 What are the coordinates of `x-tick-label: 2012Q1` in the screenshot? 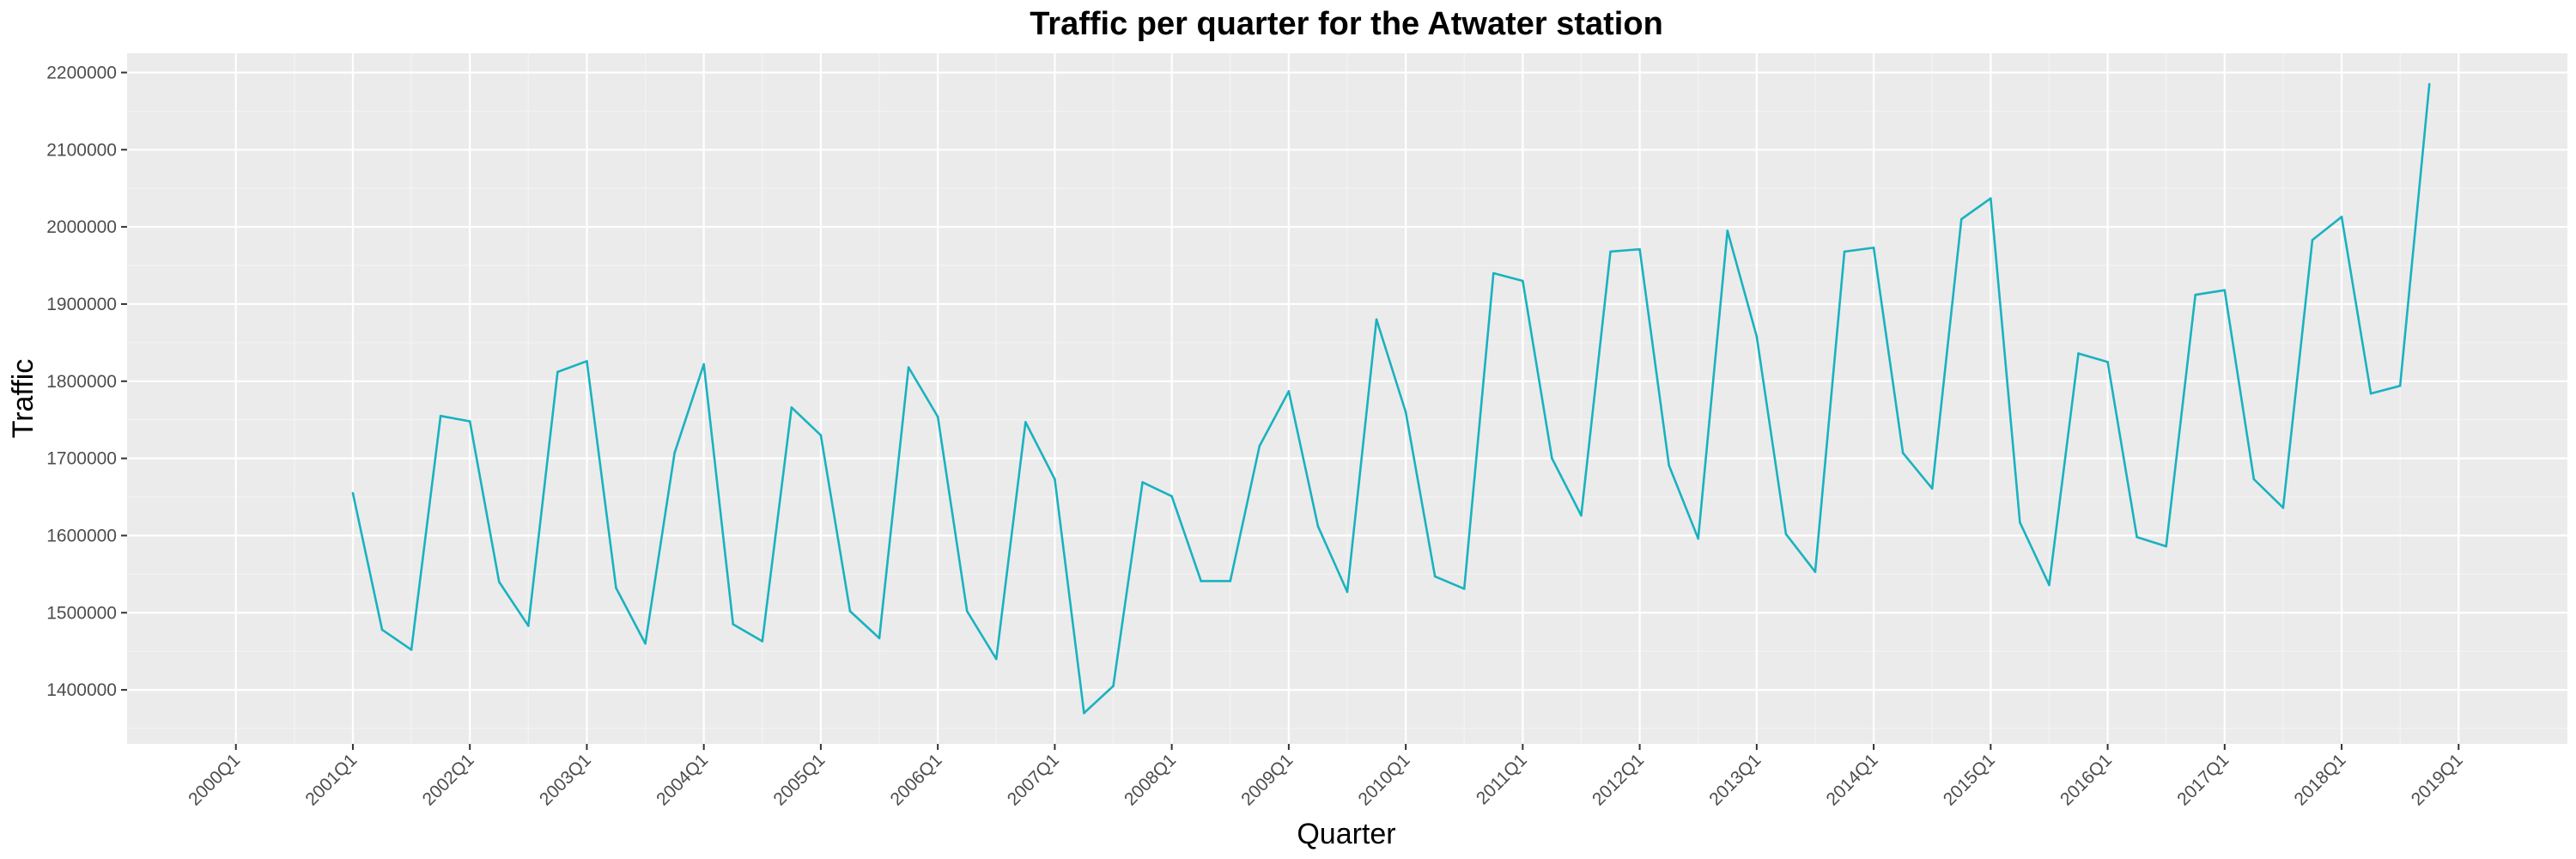 It's located at (1619, 780).